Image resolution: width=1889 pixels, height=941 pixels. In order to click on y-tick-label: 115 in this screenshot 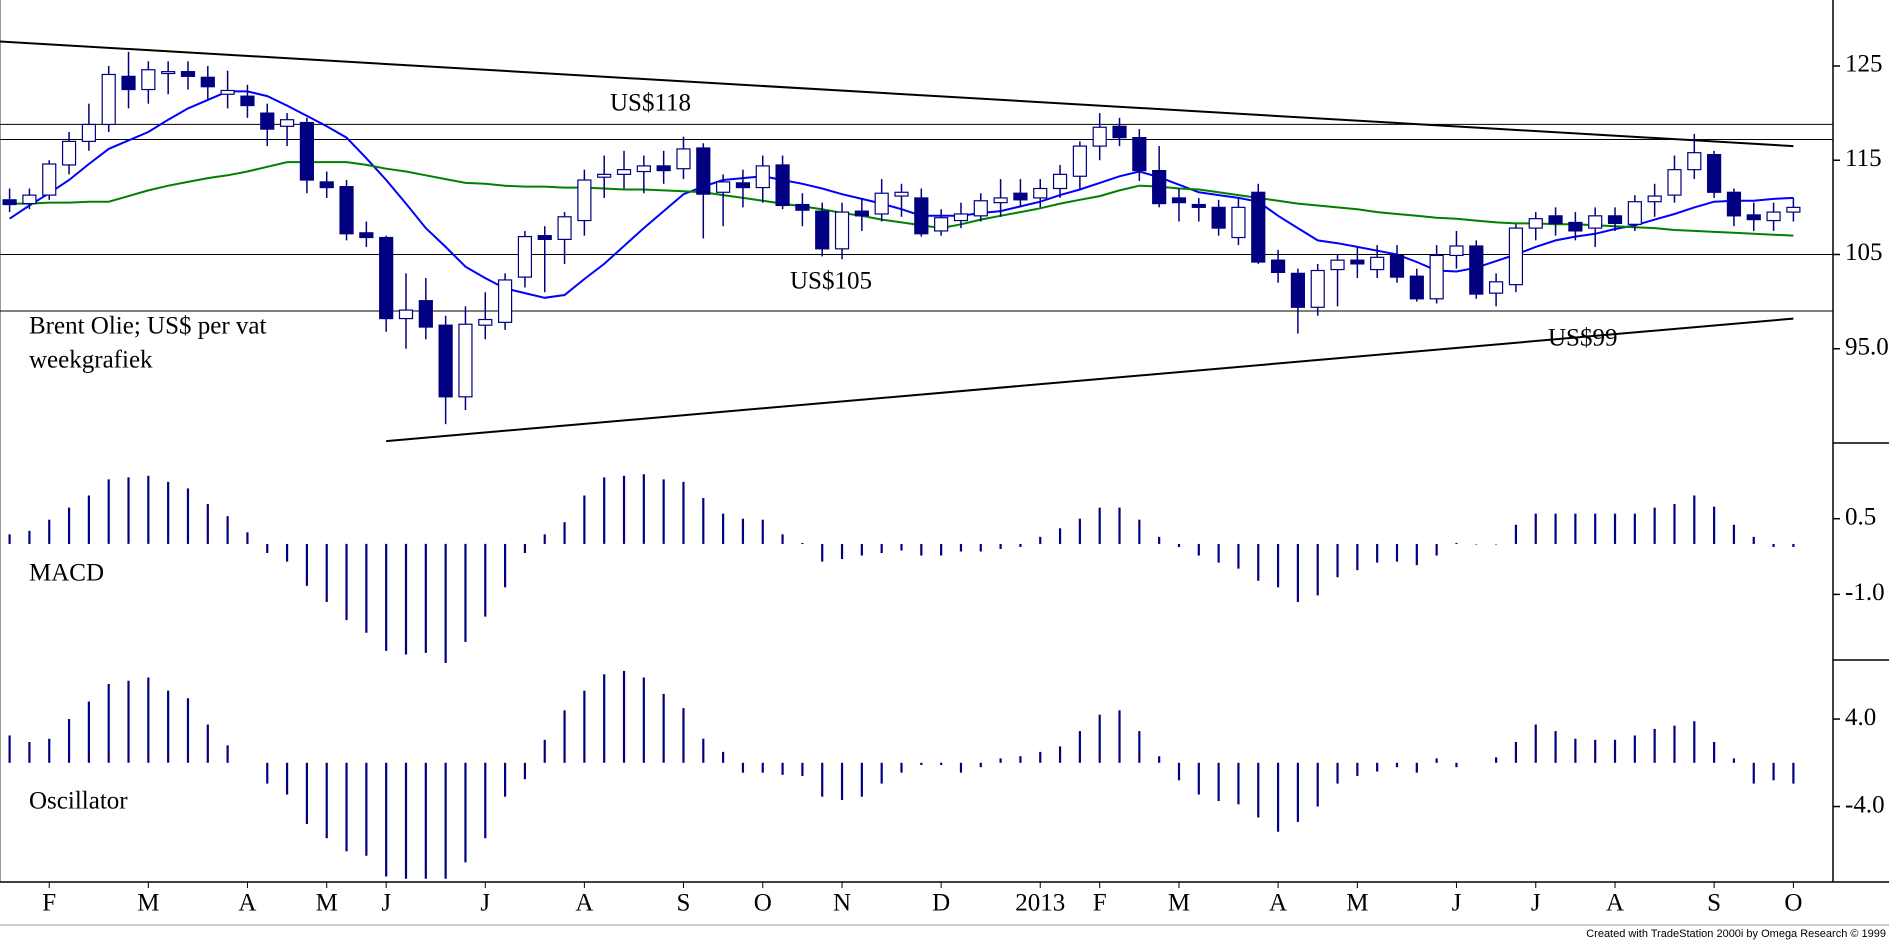, I will do `click(1863, 158)`.